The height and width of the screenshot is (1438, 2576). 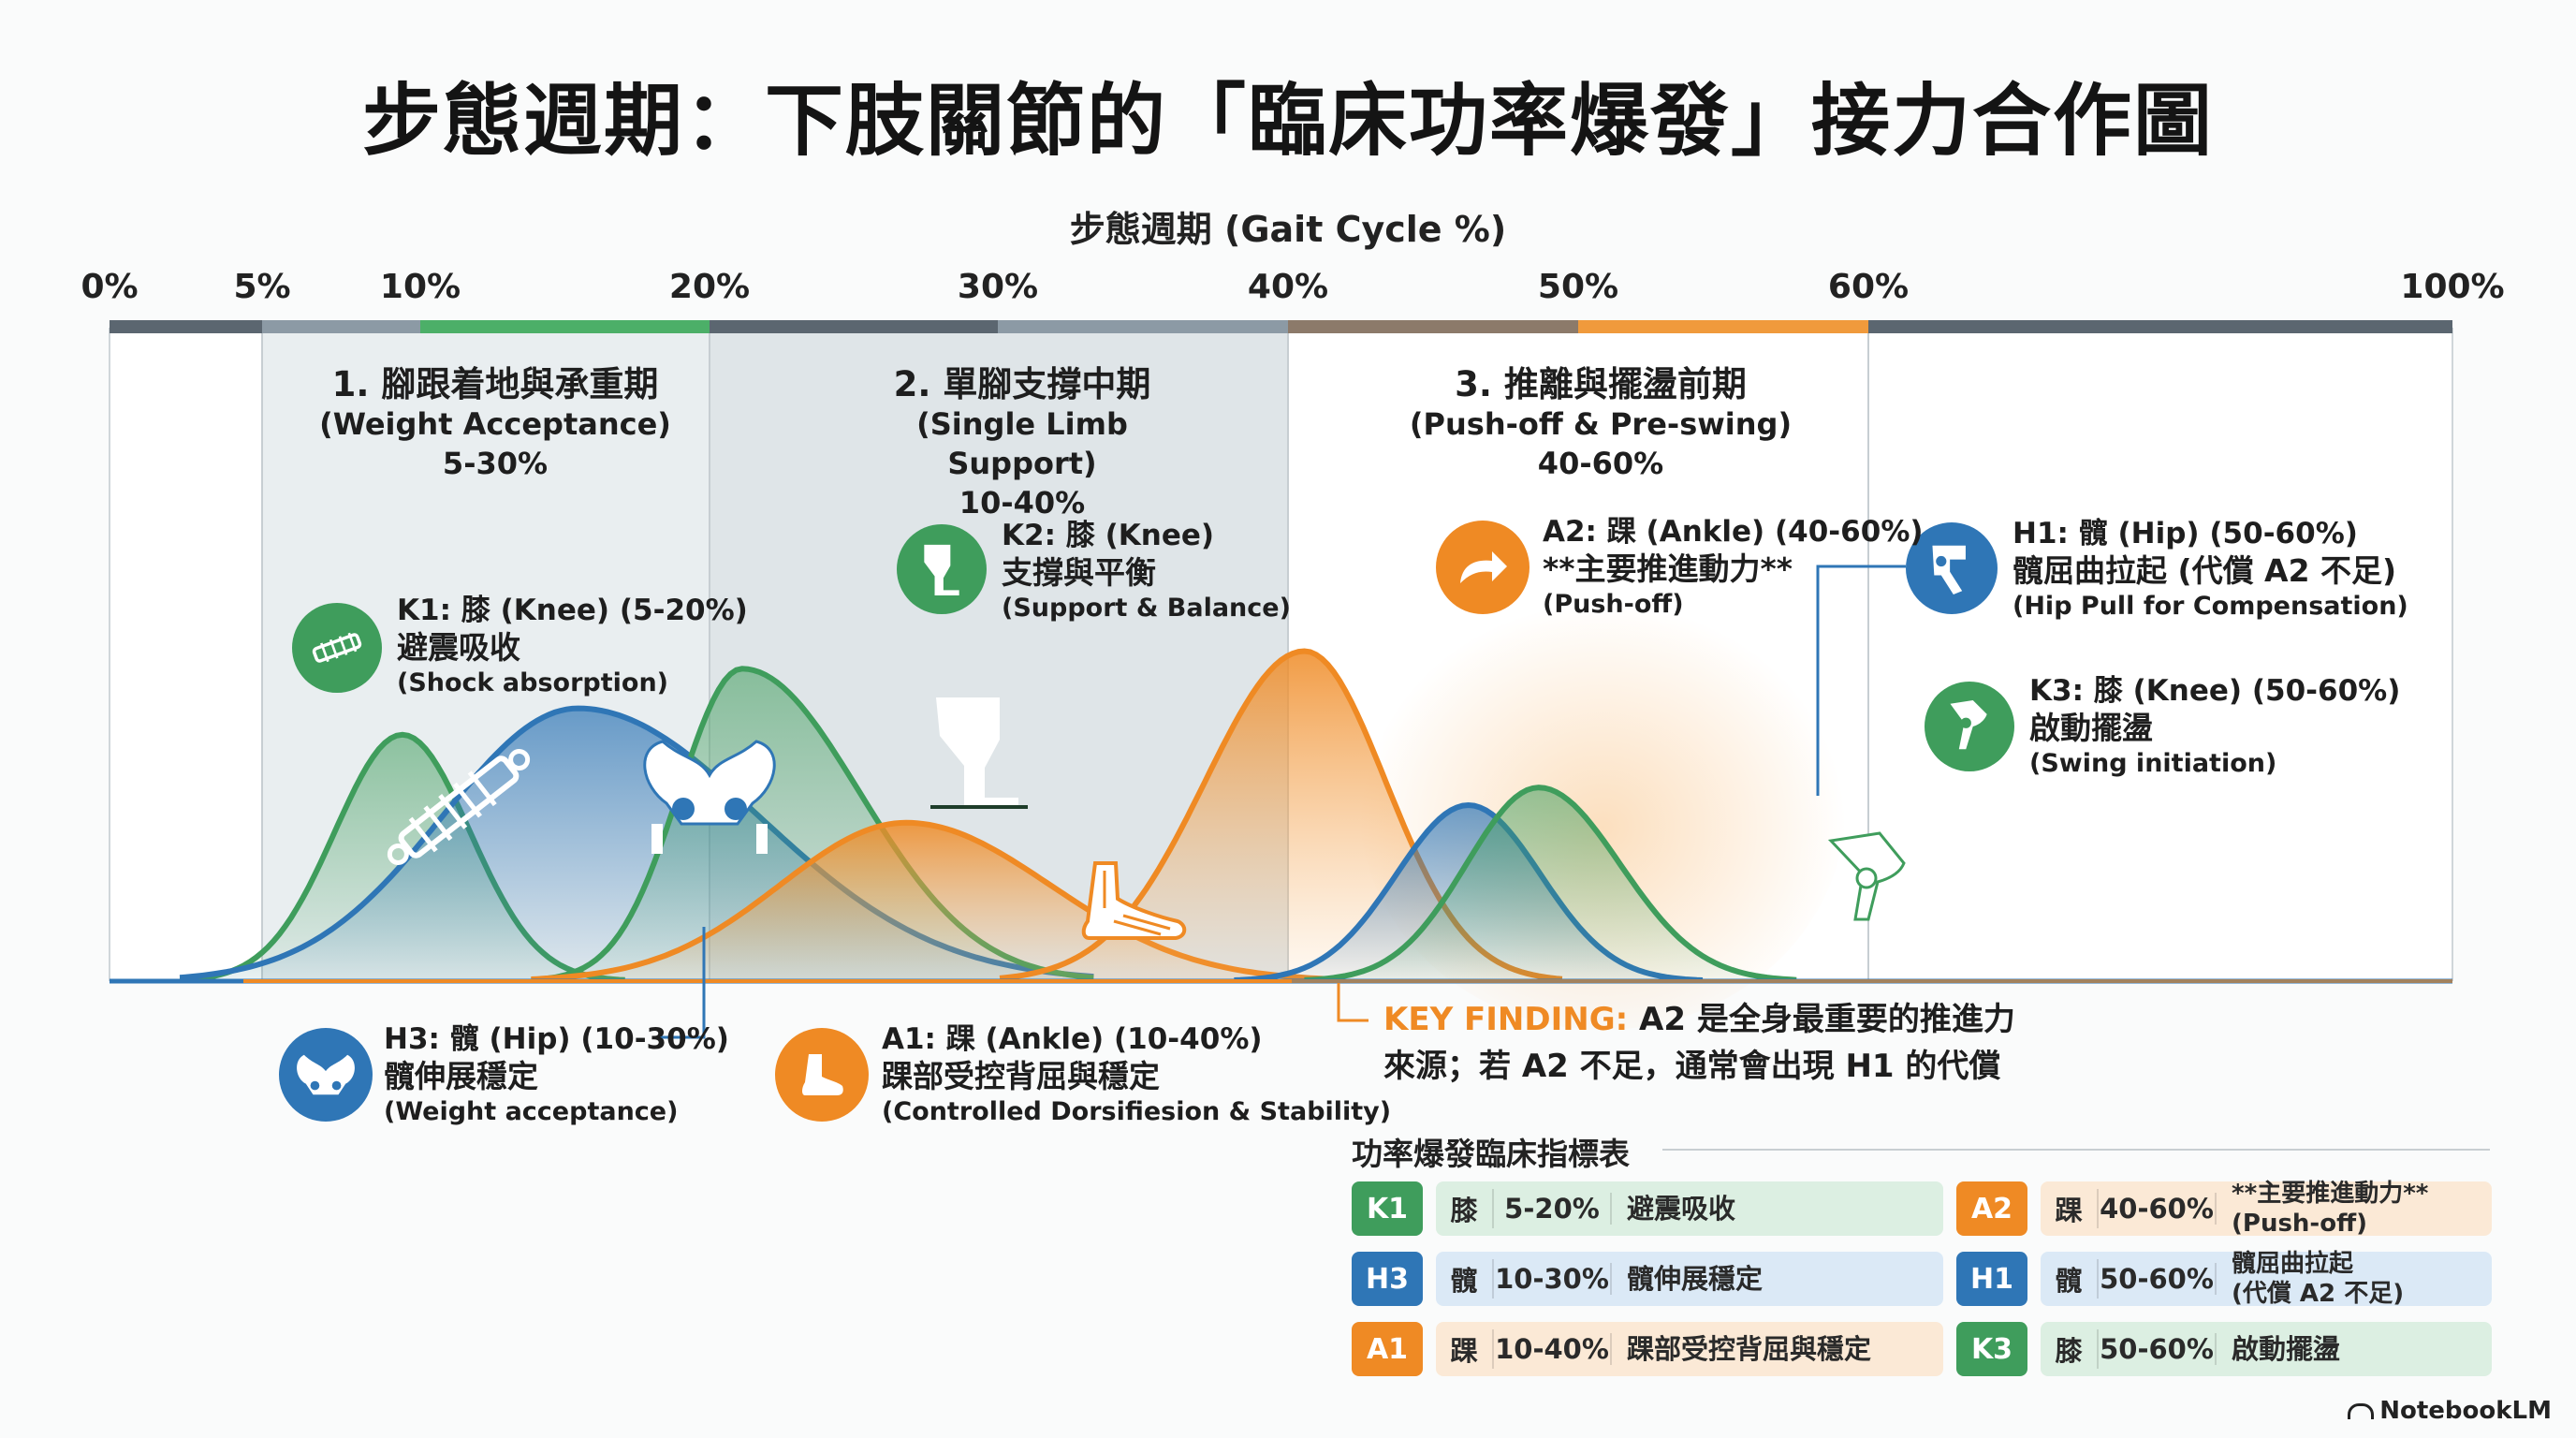 What do you see at coordinates (1483, 567) in the screenshot?
I see `push-arrow-icon` at bounding box center [1483, 567].